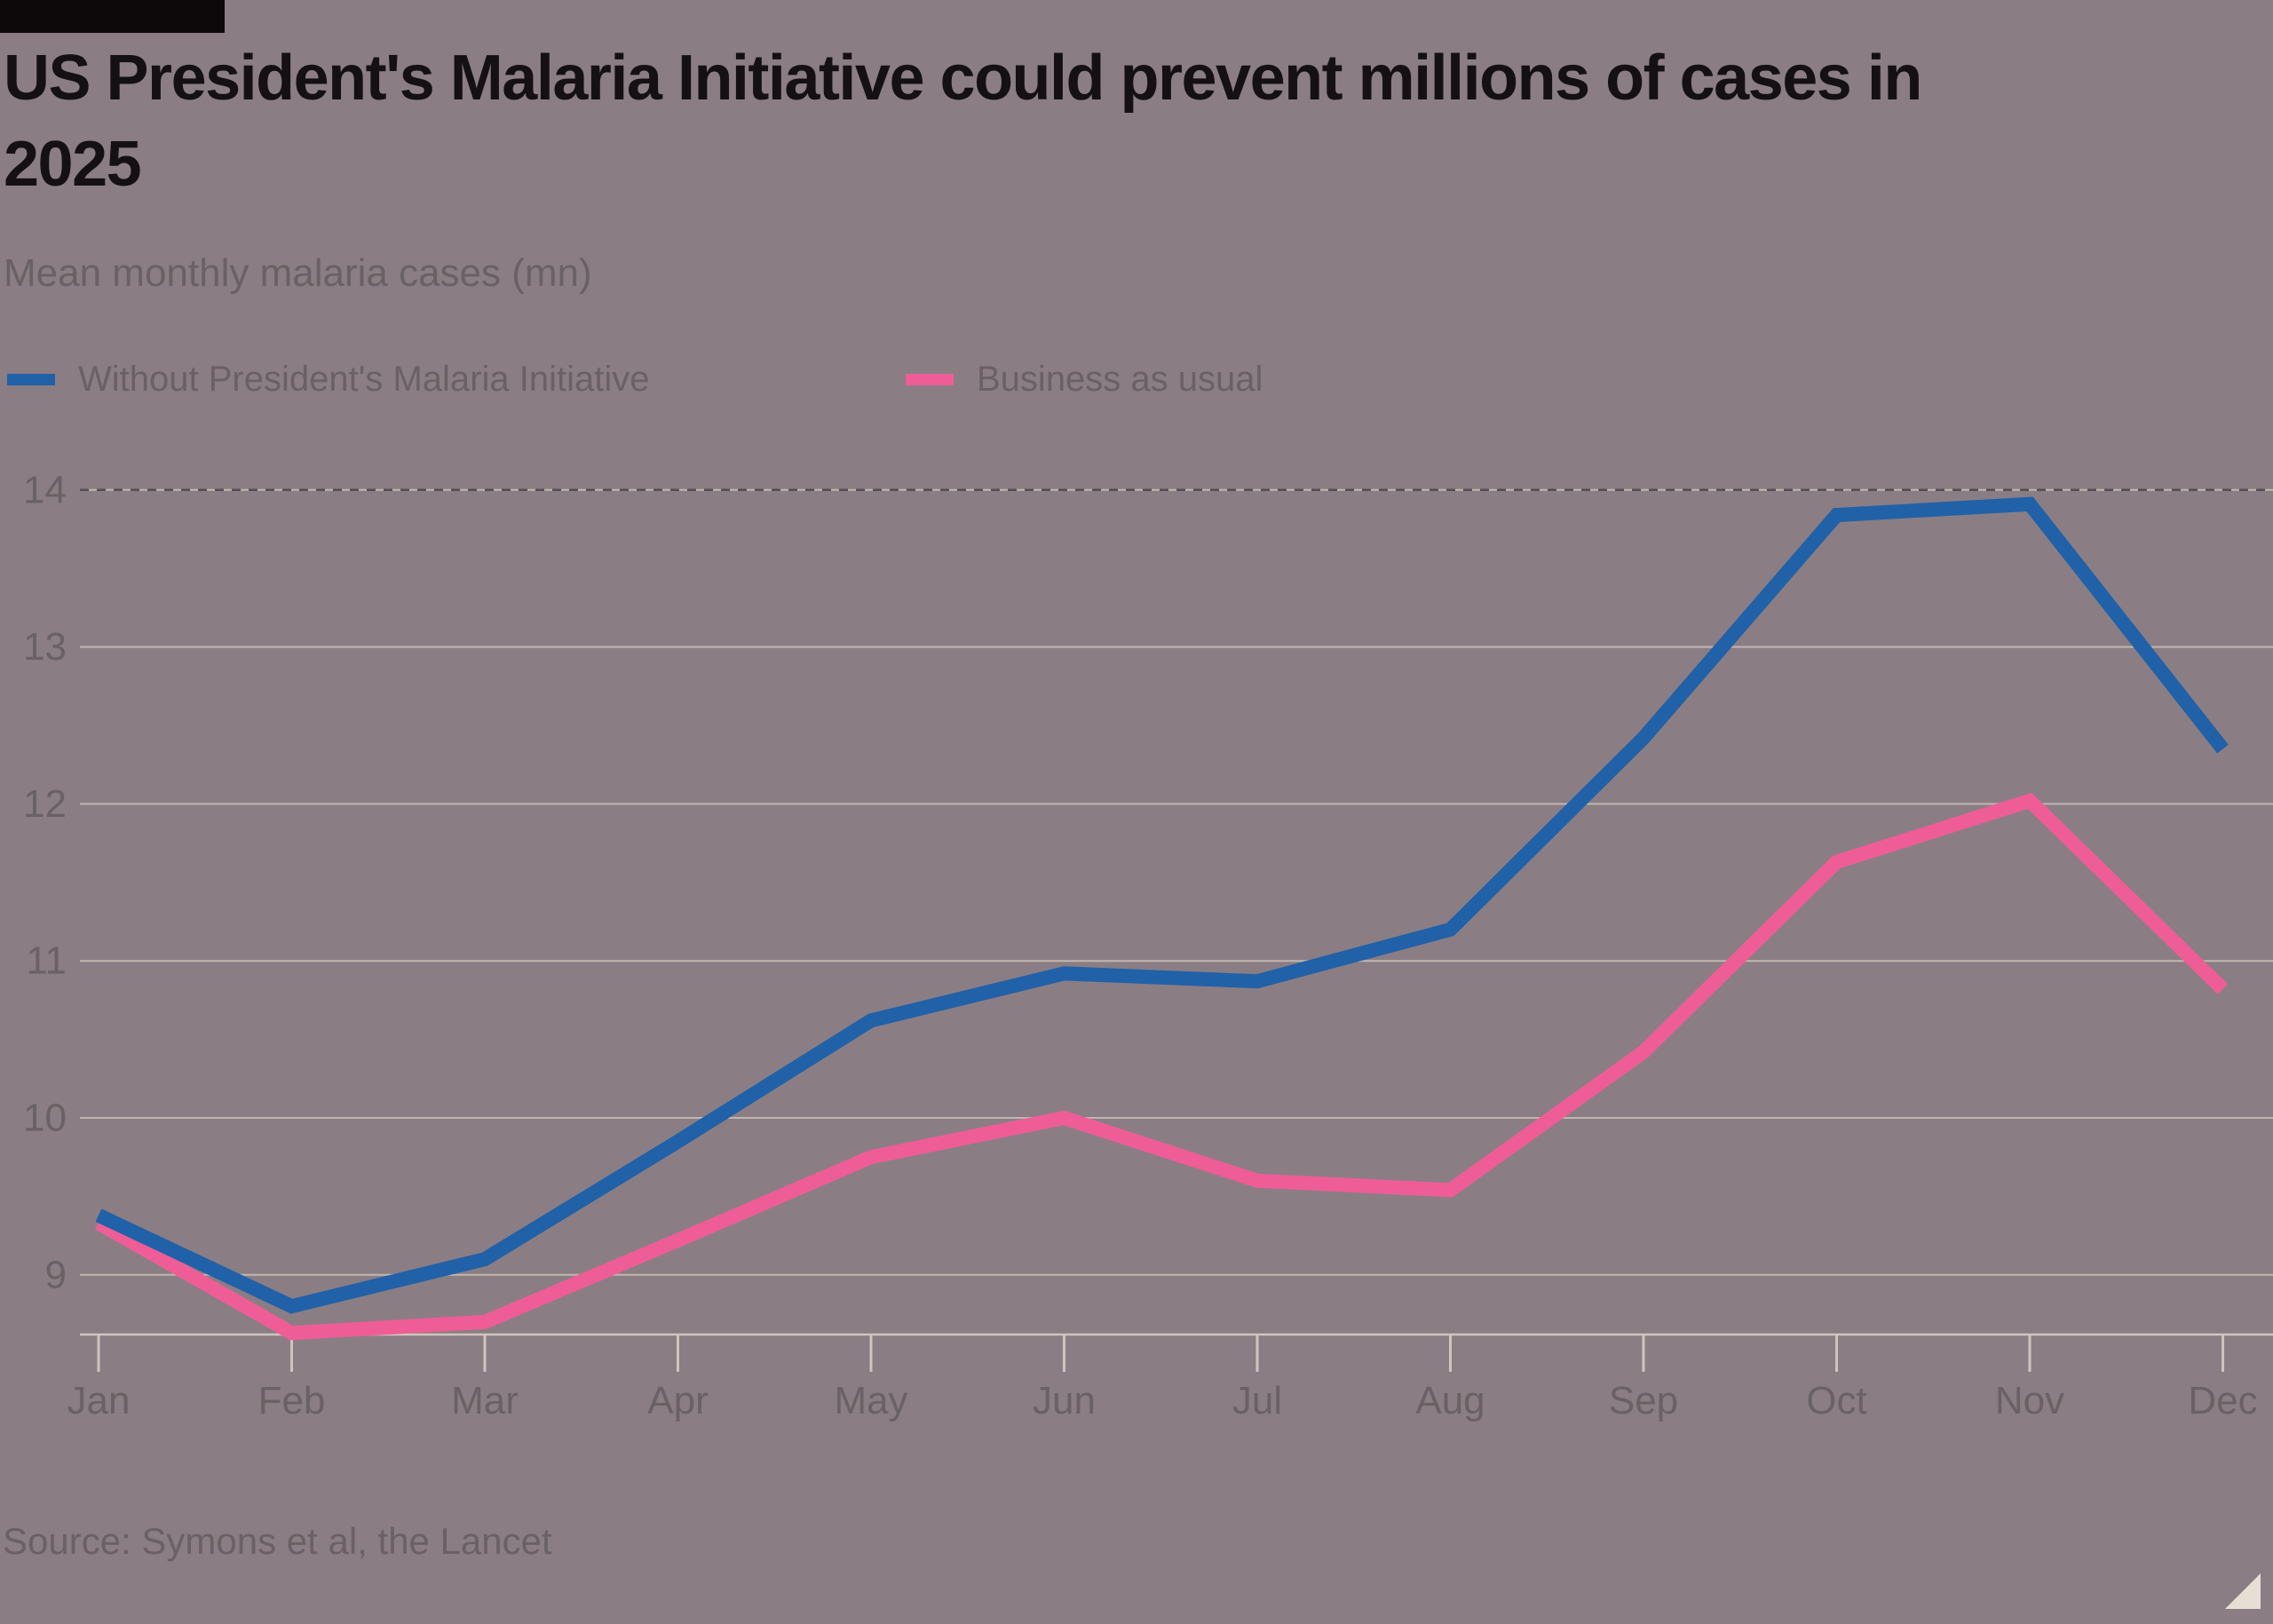 The width and height of the screenshot is (2273, 1624). I want to click on x-axis-label-jun: Jun, so click(1064, 1400).